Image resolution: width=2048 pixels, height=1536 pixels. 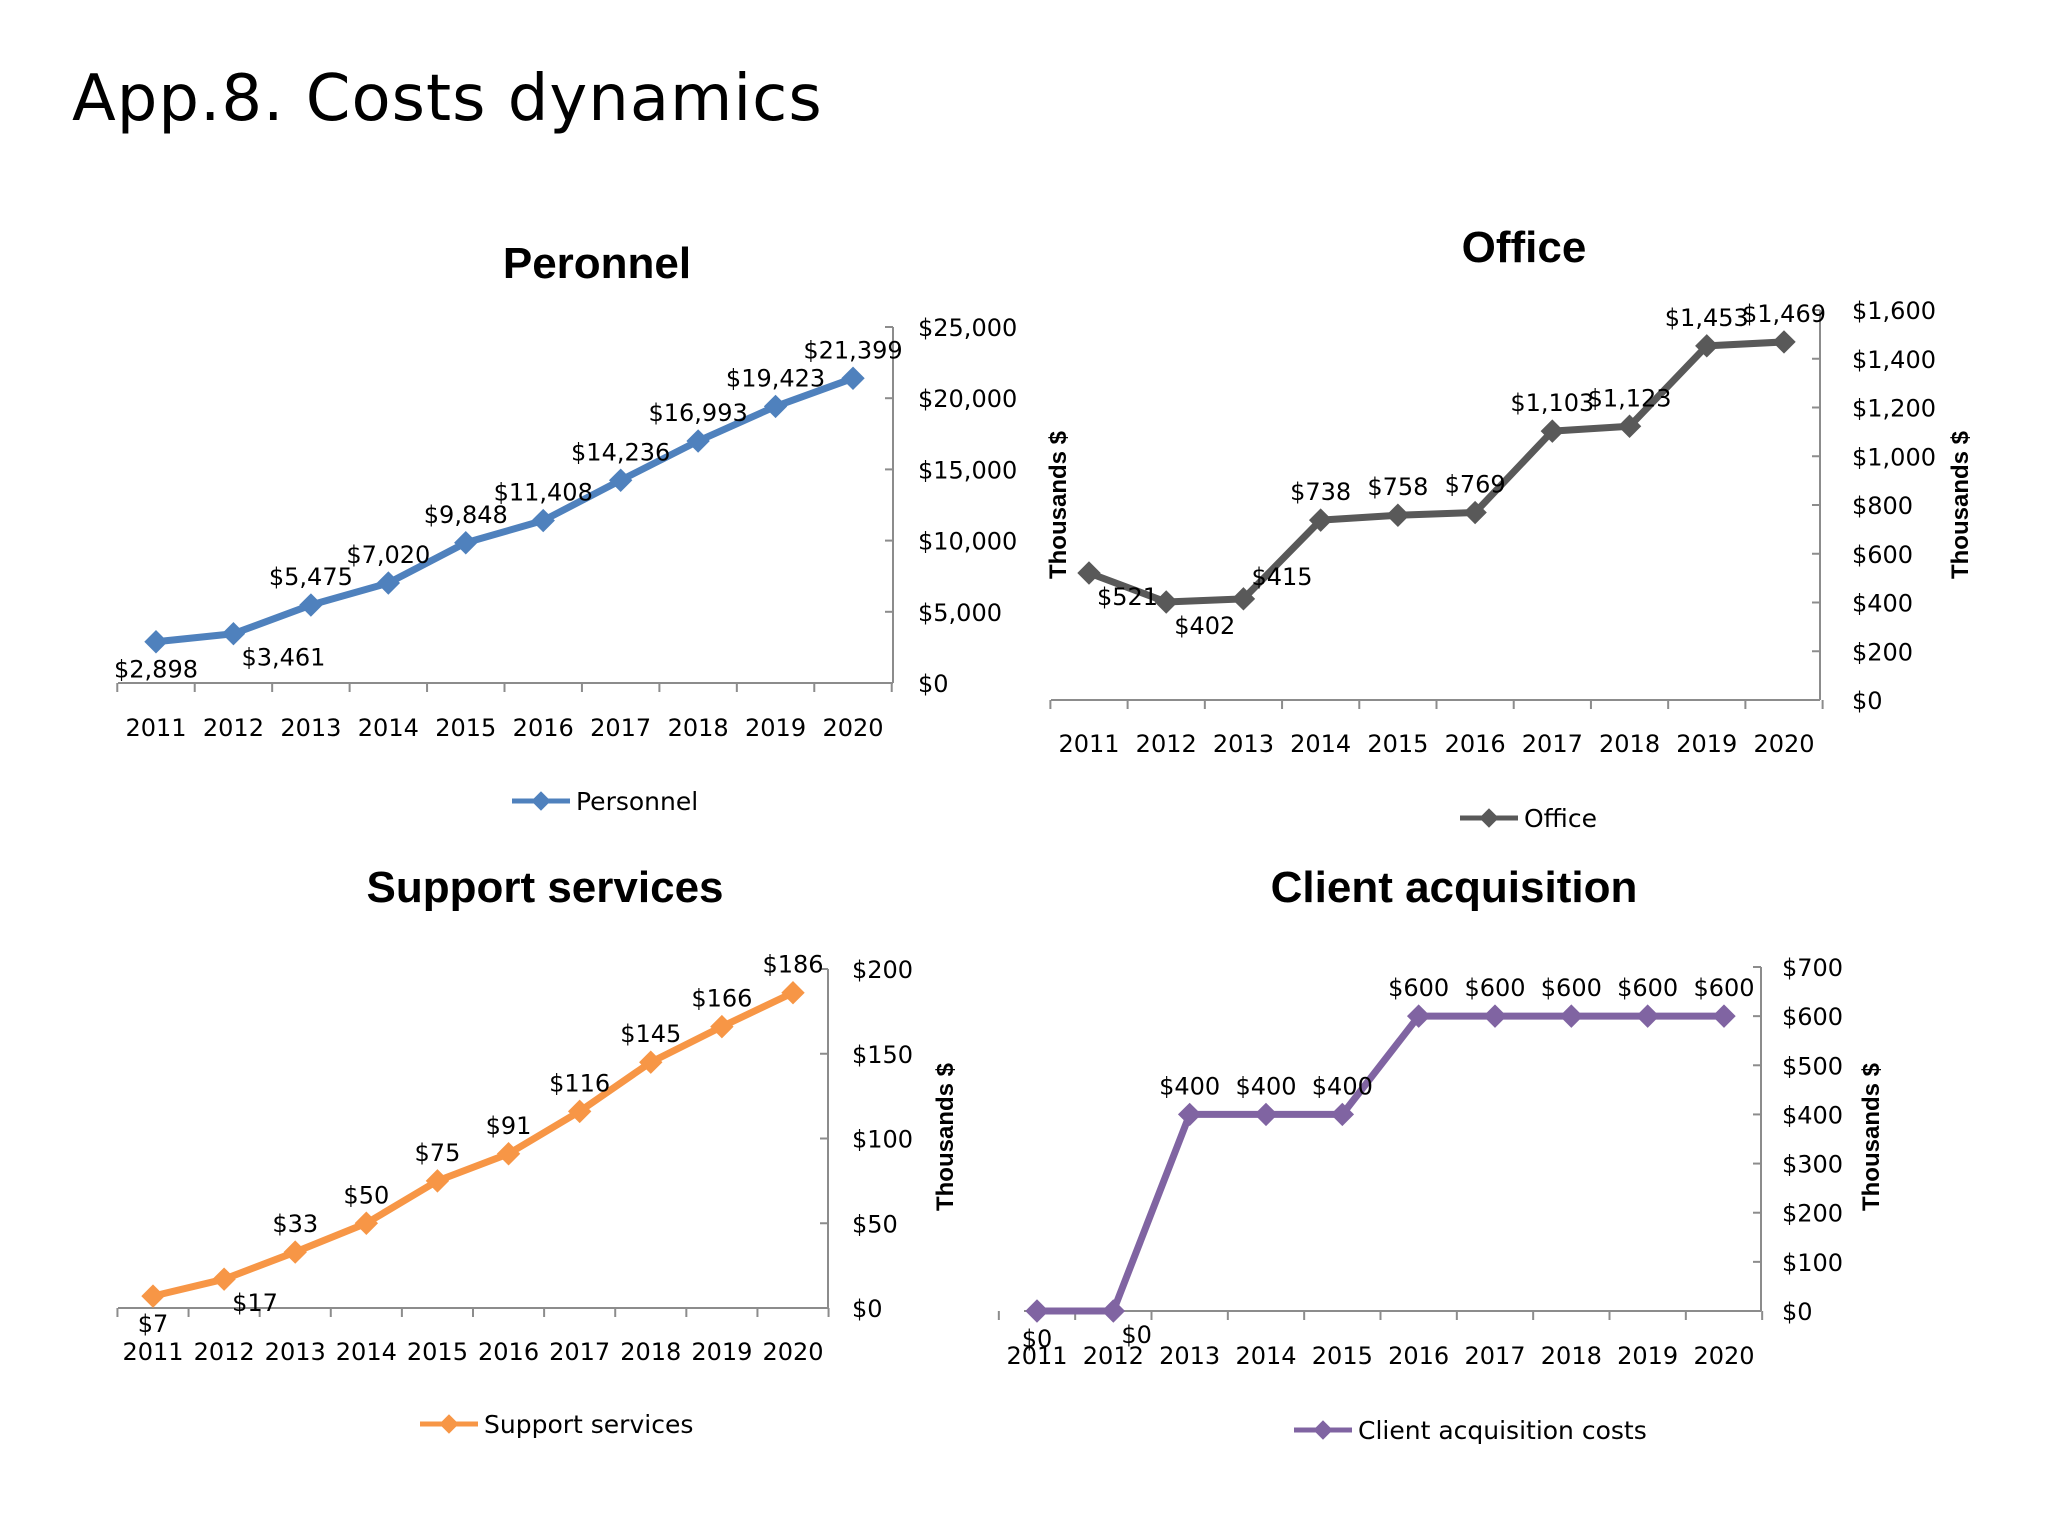 I want to click on data-label: $1,453, so click(x=1707, y=318).